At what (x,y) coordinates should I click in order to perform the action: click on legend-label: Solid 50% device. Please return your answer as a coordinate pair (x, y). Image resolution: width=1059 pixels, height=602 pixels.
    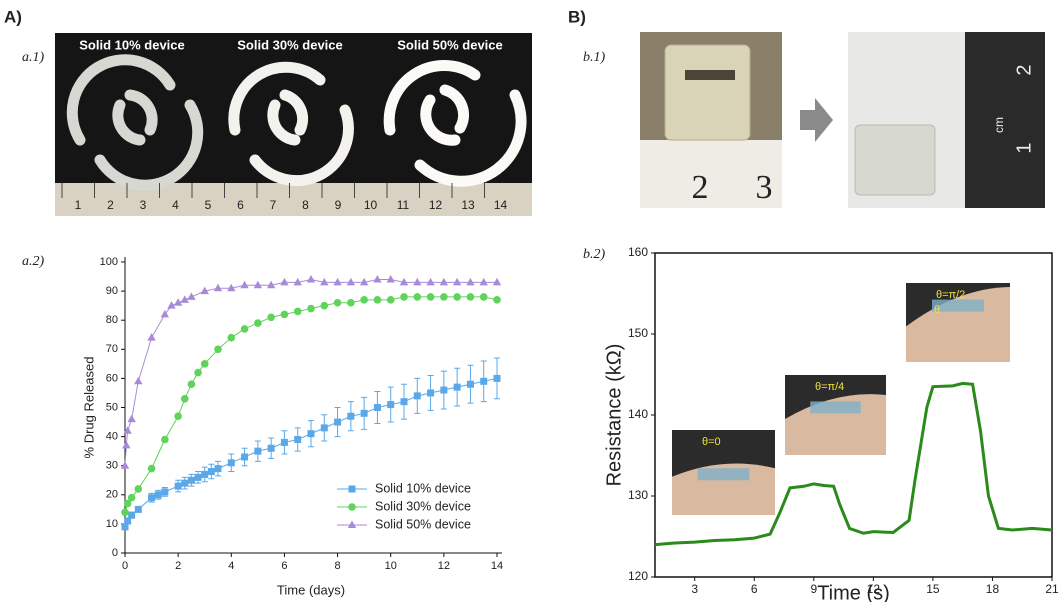
    Looking at the image, I should click on (423, 524).